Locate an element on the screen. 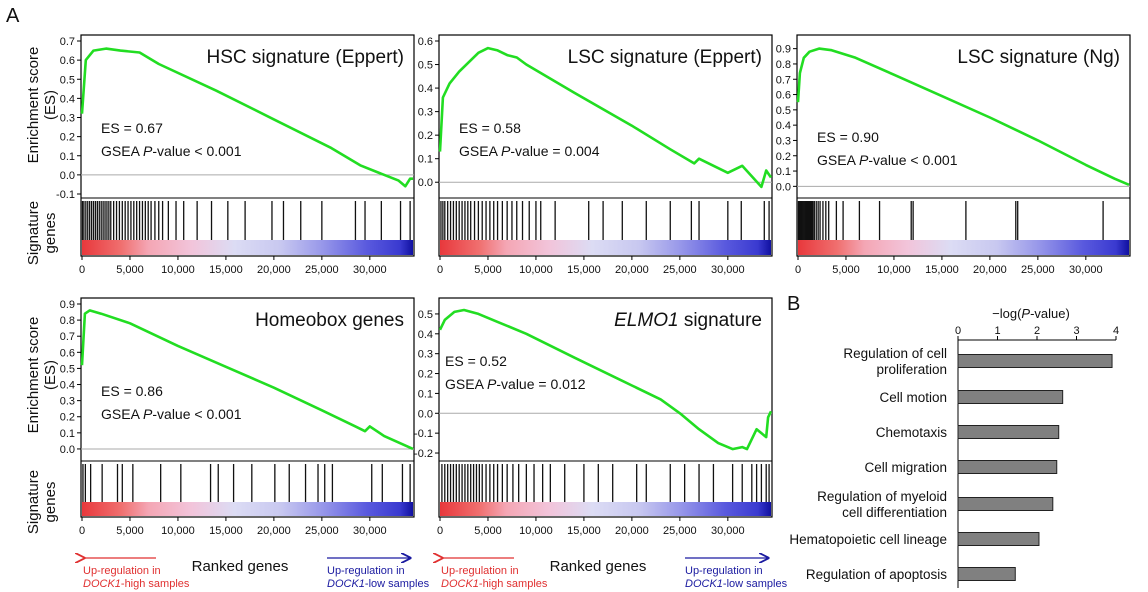 This screenshot has width=1148, height=592. panel-title: LSC signature (Ng) is located at coordinates (1038, 57).